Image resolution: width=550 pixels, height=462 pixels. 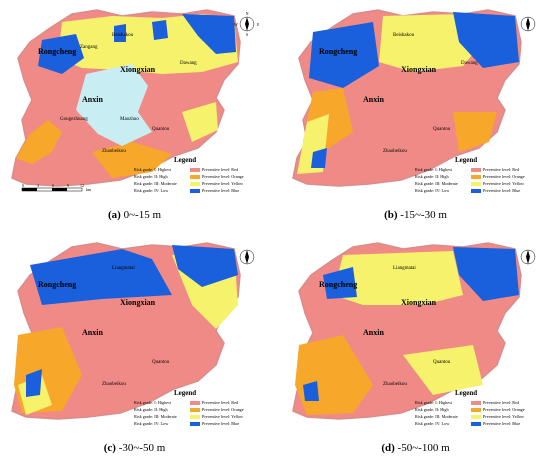 What do you see at coordinates (129, 119) in the screenshot?
I see `town-label: Maozhuo` at bounding box center [129, 119].